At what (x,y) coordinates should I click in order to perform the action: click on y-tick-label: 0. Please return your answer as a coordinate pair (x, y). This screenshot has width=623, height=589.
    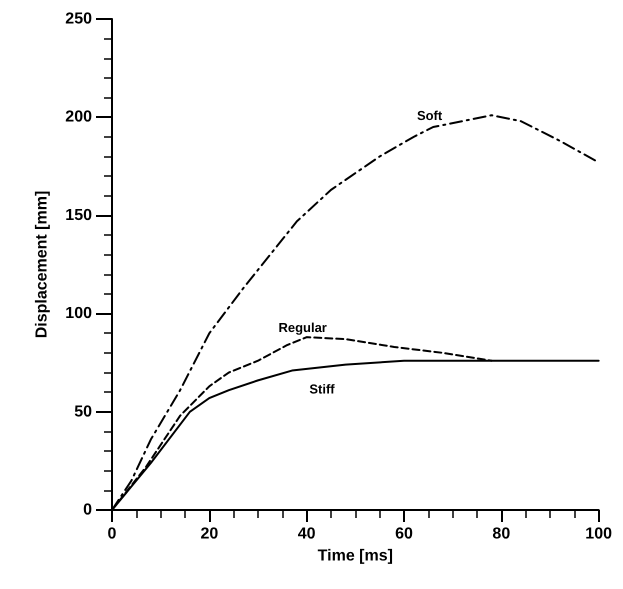
    Looking at the image, I should click on (87, 510).